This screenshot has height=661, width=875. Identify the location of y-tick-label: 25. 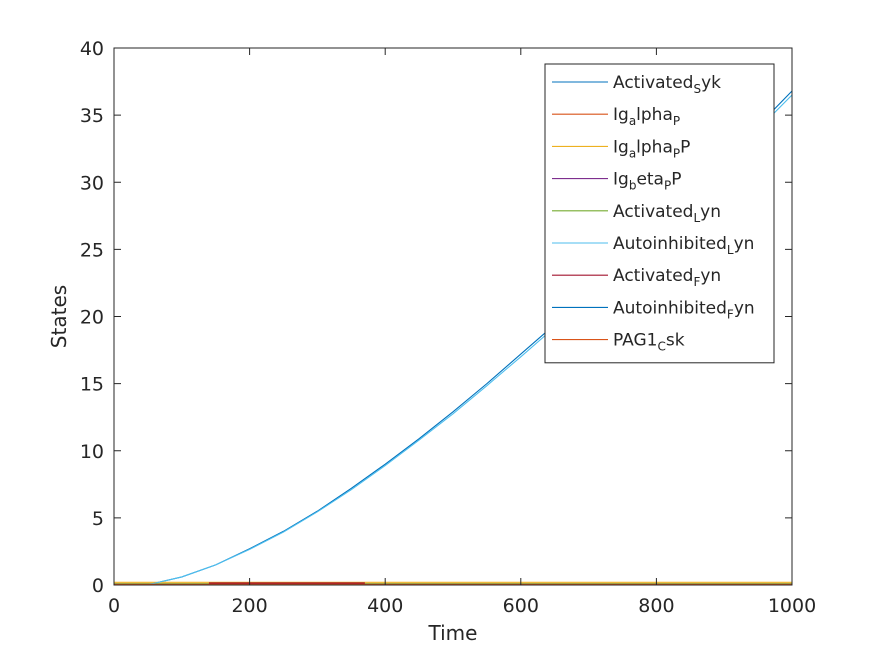
(92, 250).